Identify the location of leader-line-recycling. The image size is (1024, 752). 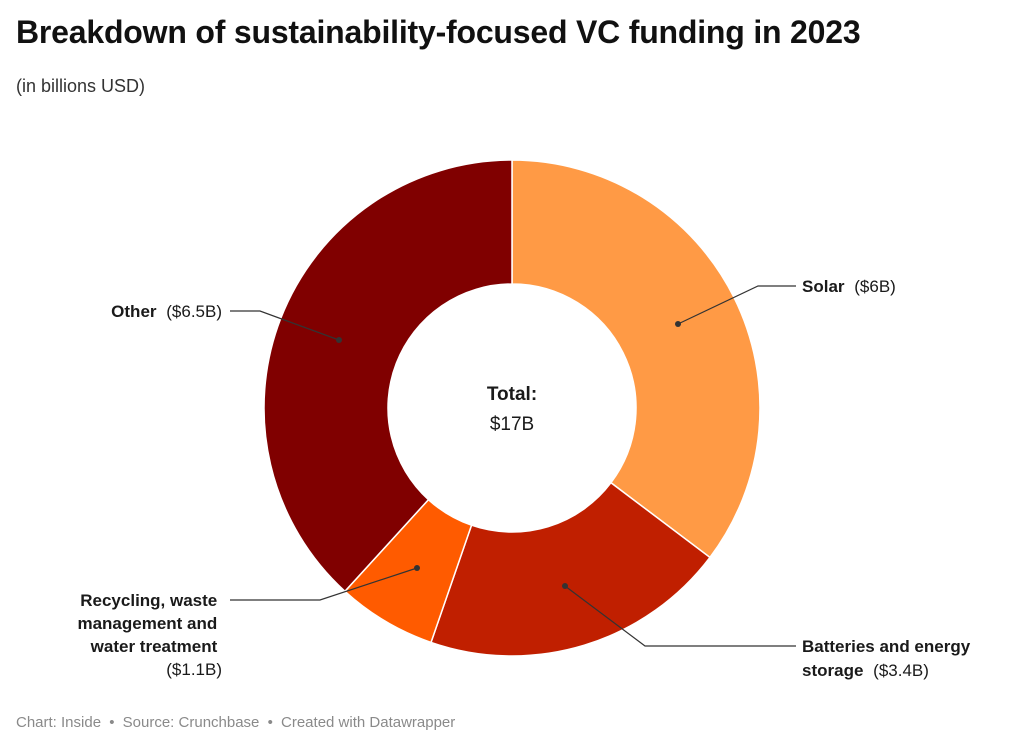
(324, 584).